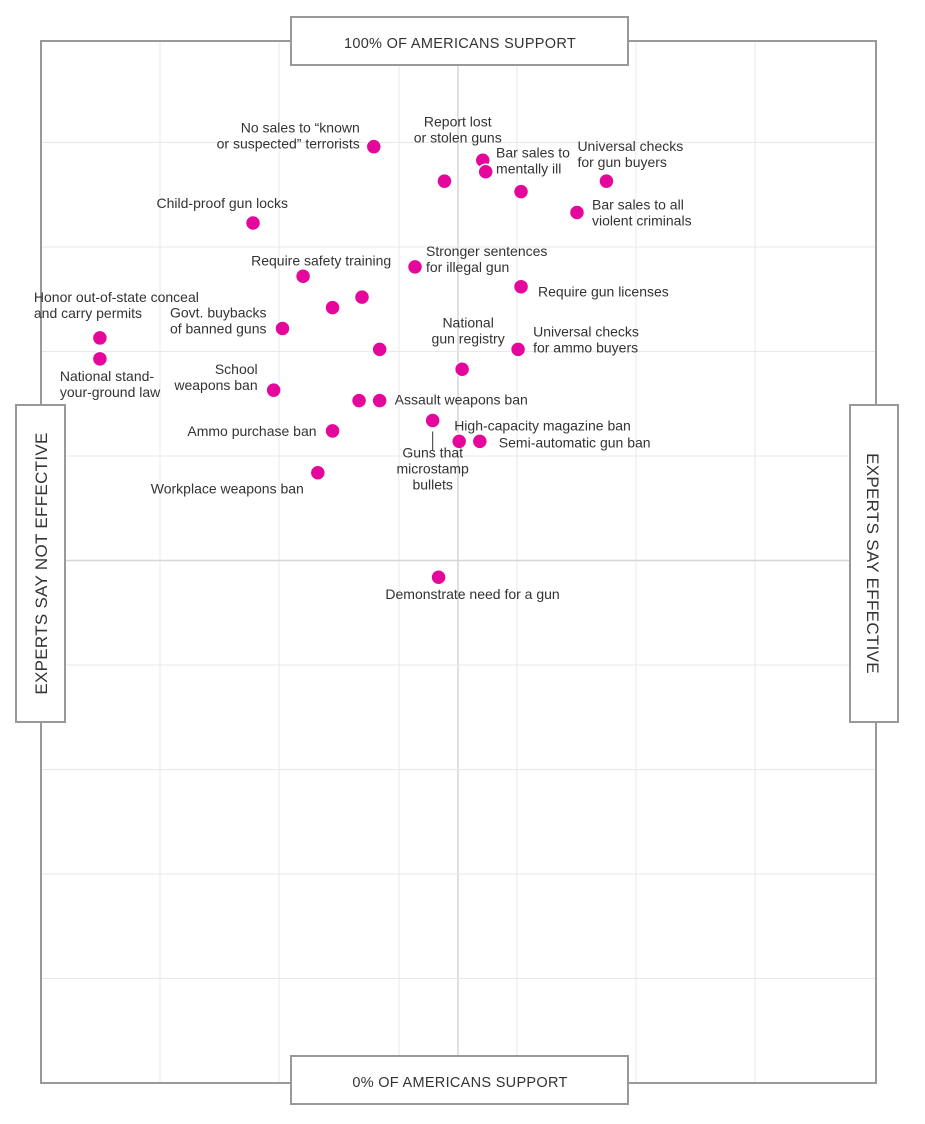  I want to click on left-axis-label-box: EXPERTS SAY NOT EFFECTIVE, so click(40, 563).